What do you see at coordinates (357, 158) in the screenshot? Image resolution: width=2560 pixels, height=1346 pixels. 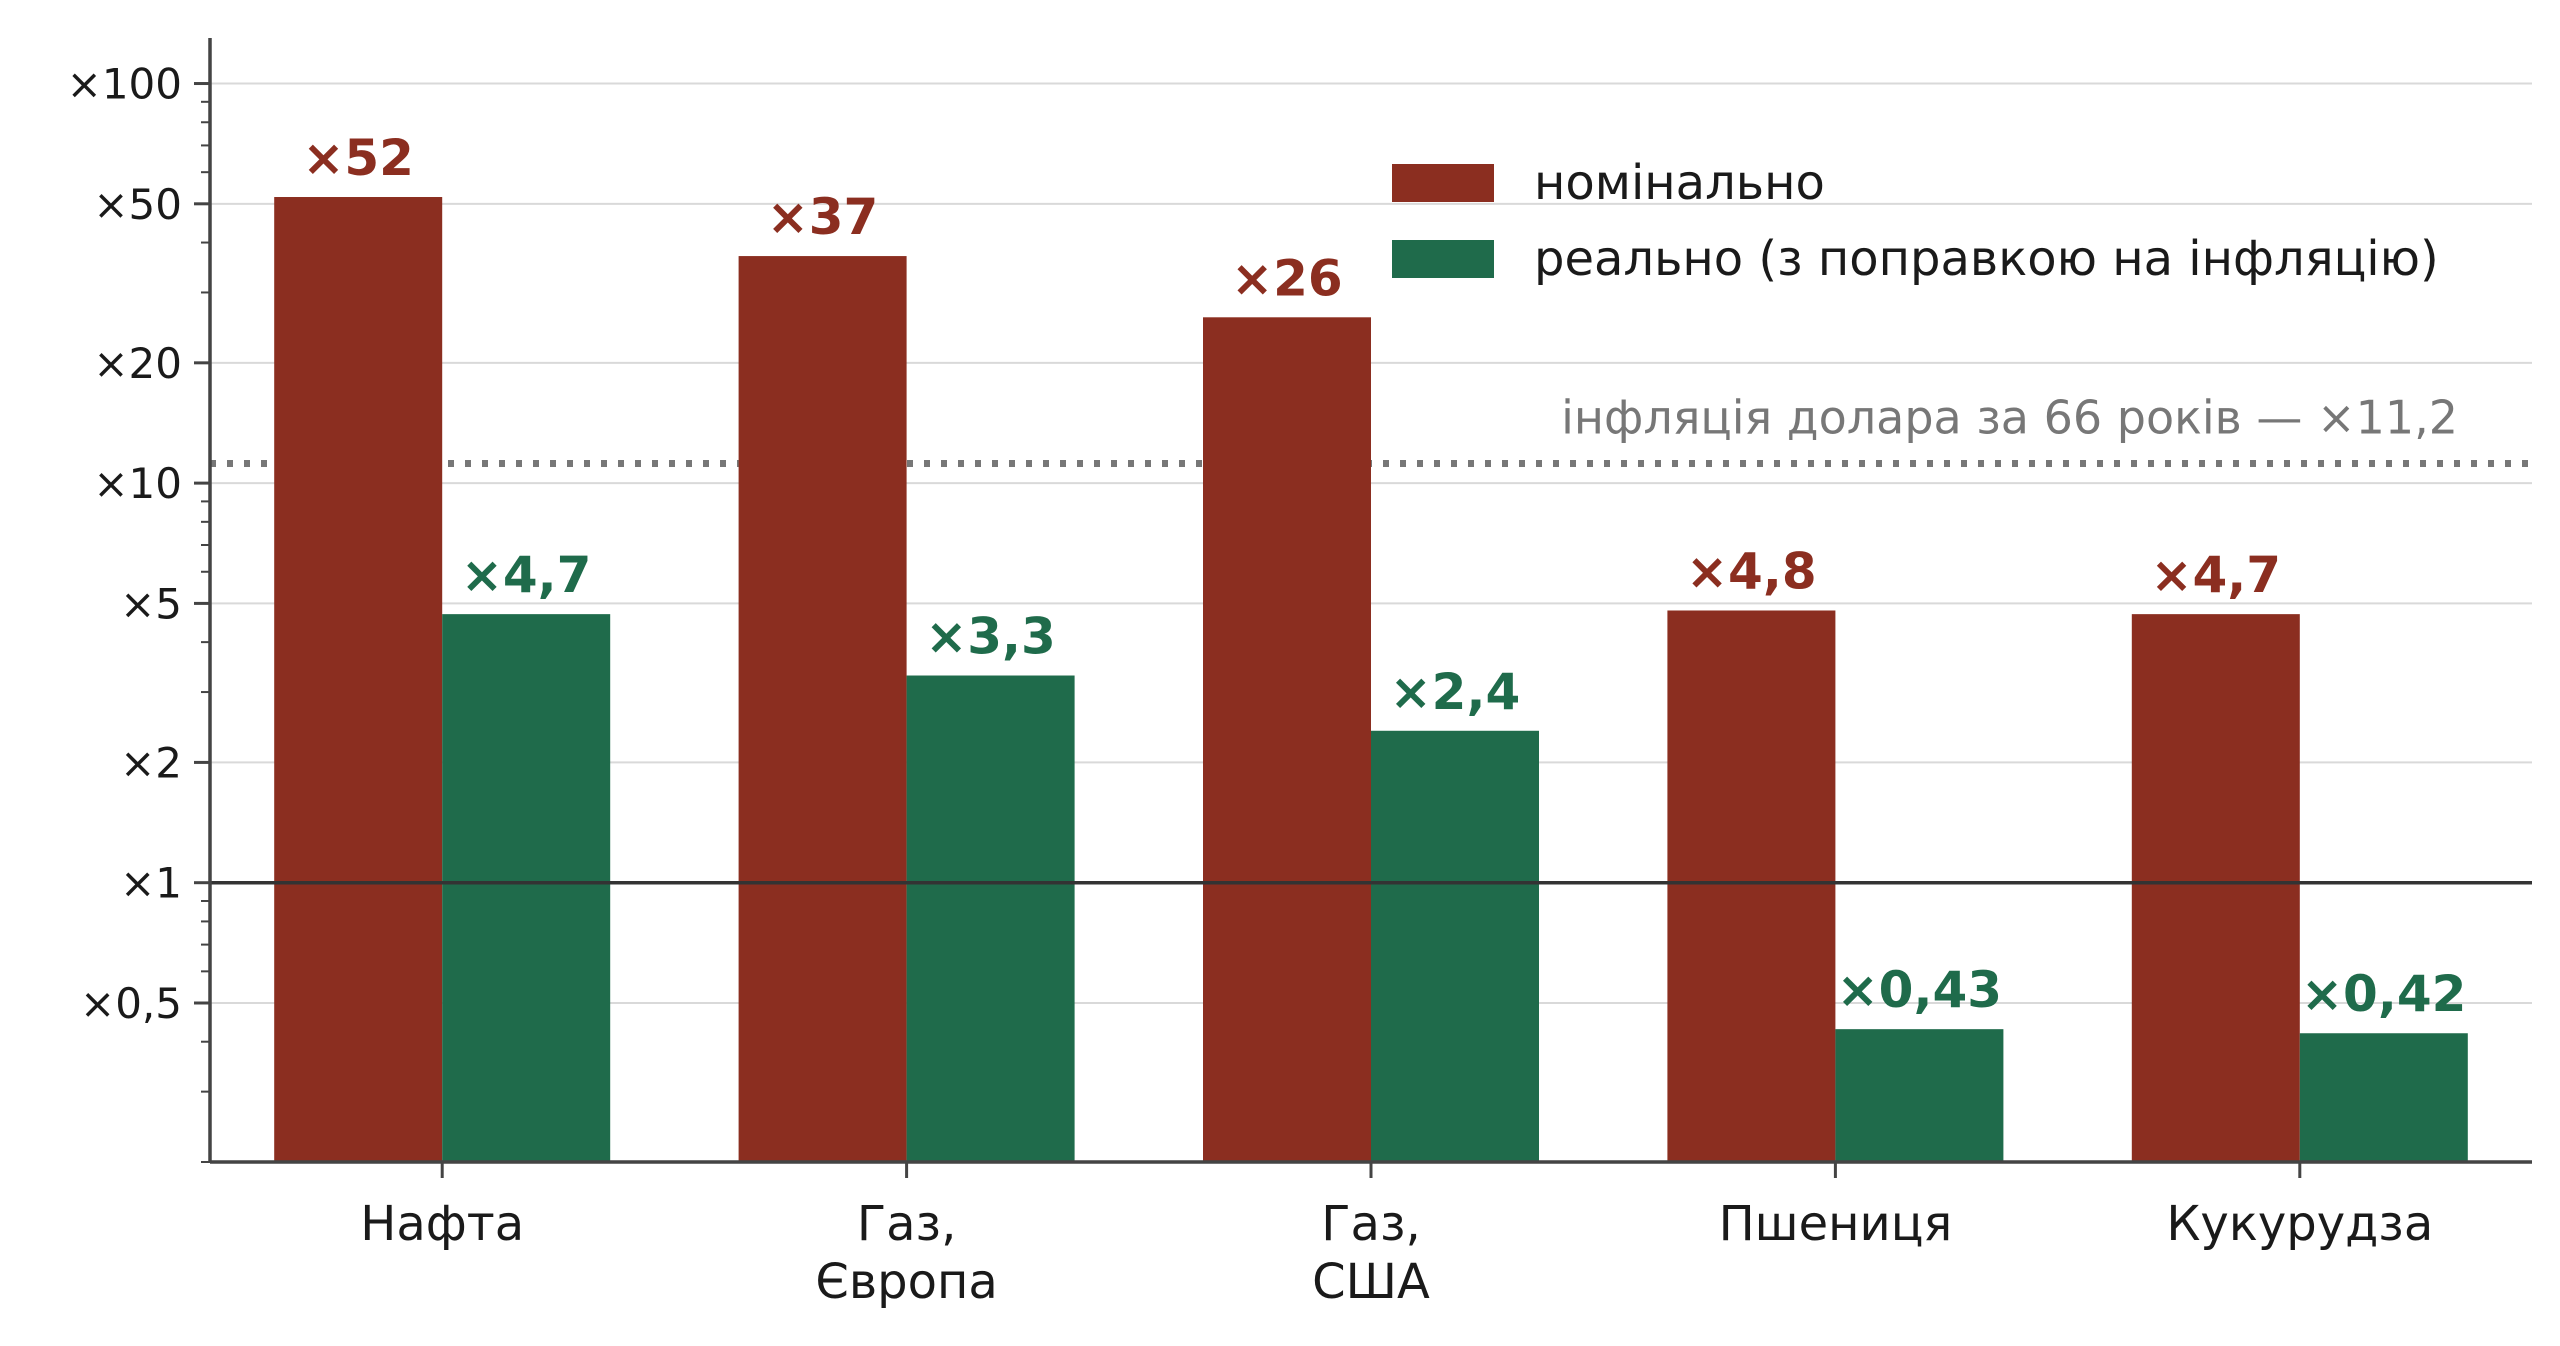 I see `value-label: ×52` at bounding box center [357, 158].